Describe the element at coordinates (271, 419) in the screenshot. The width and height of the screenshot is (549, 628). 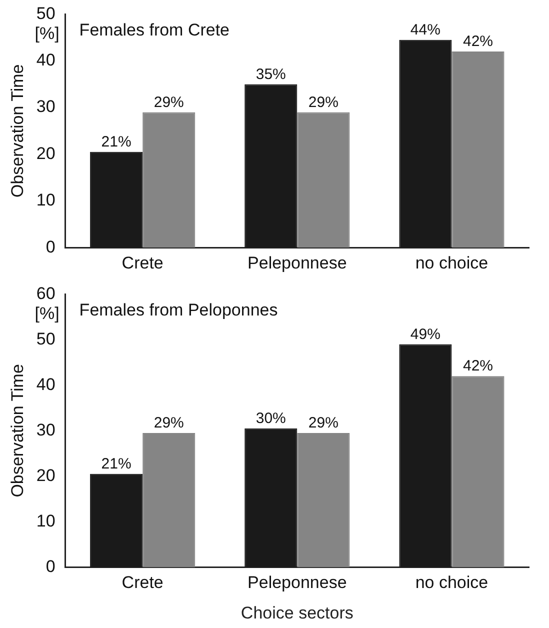
I see `data-label: 30%` at that location.